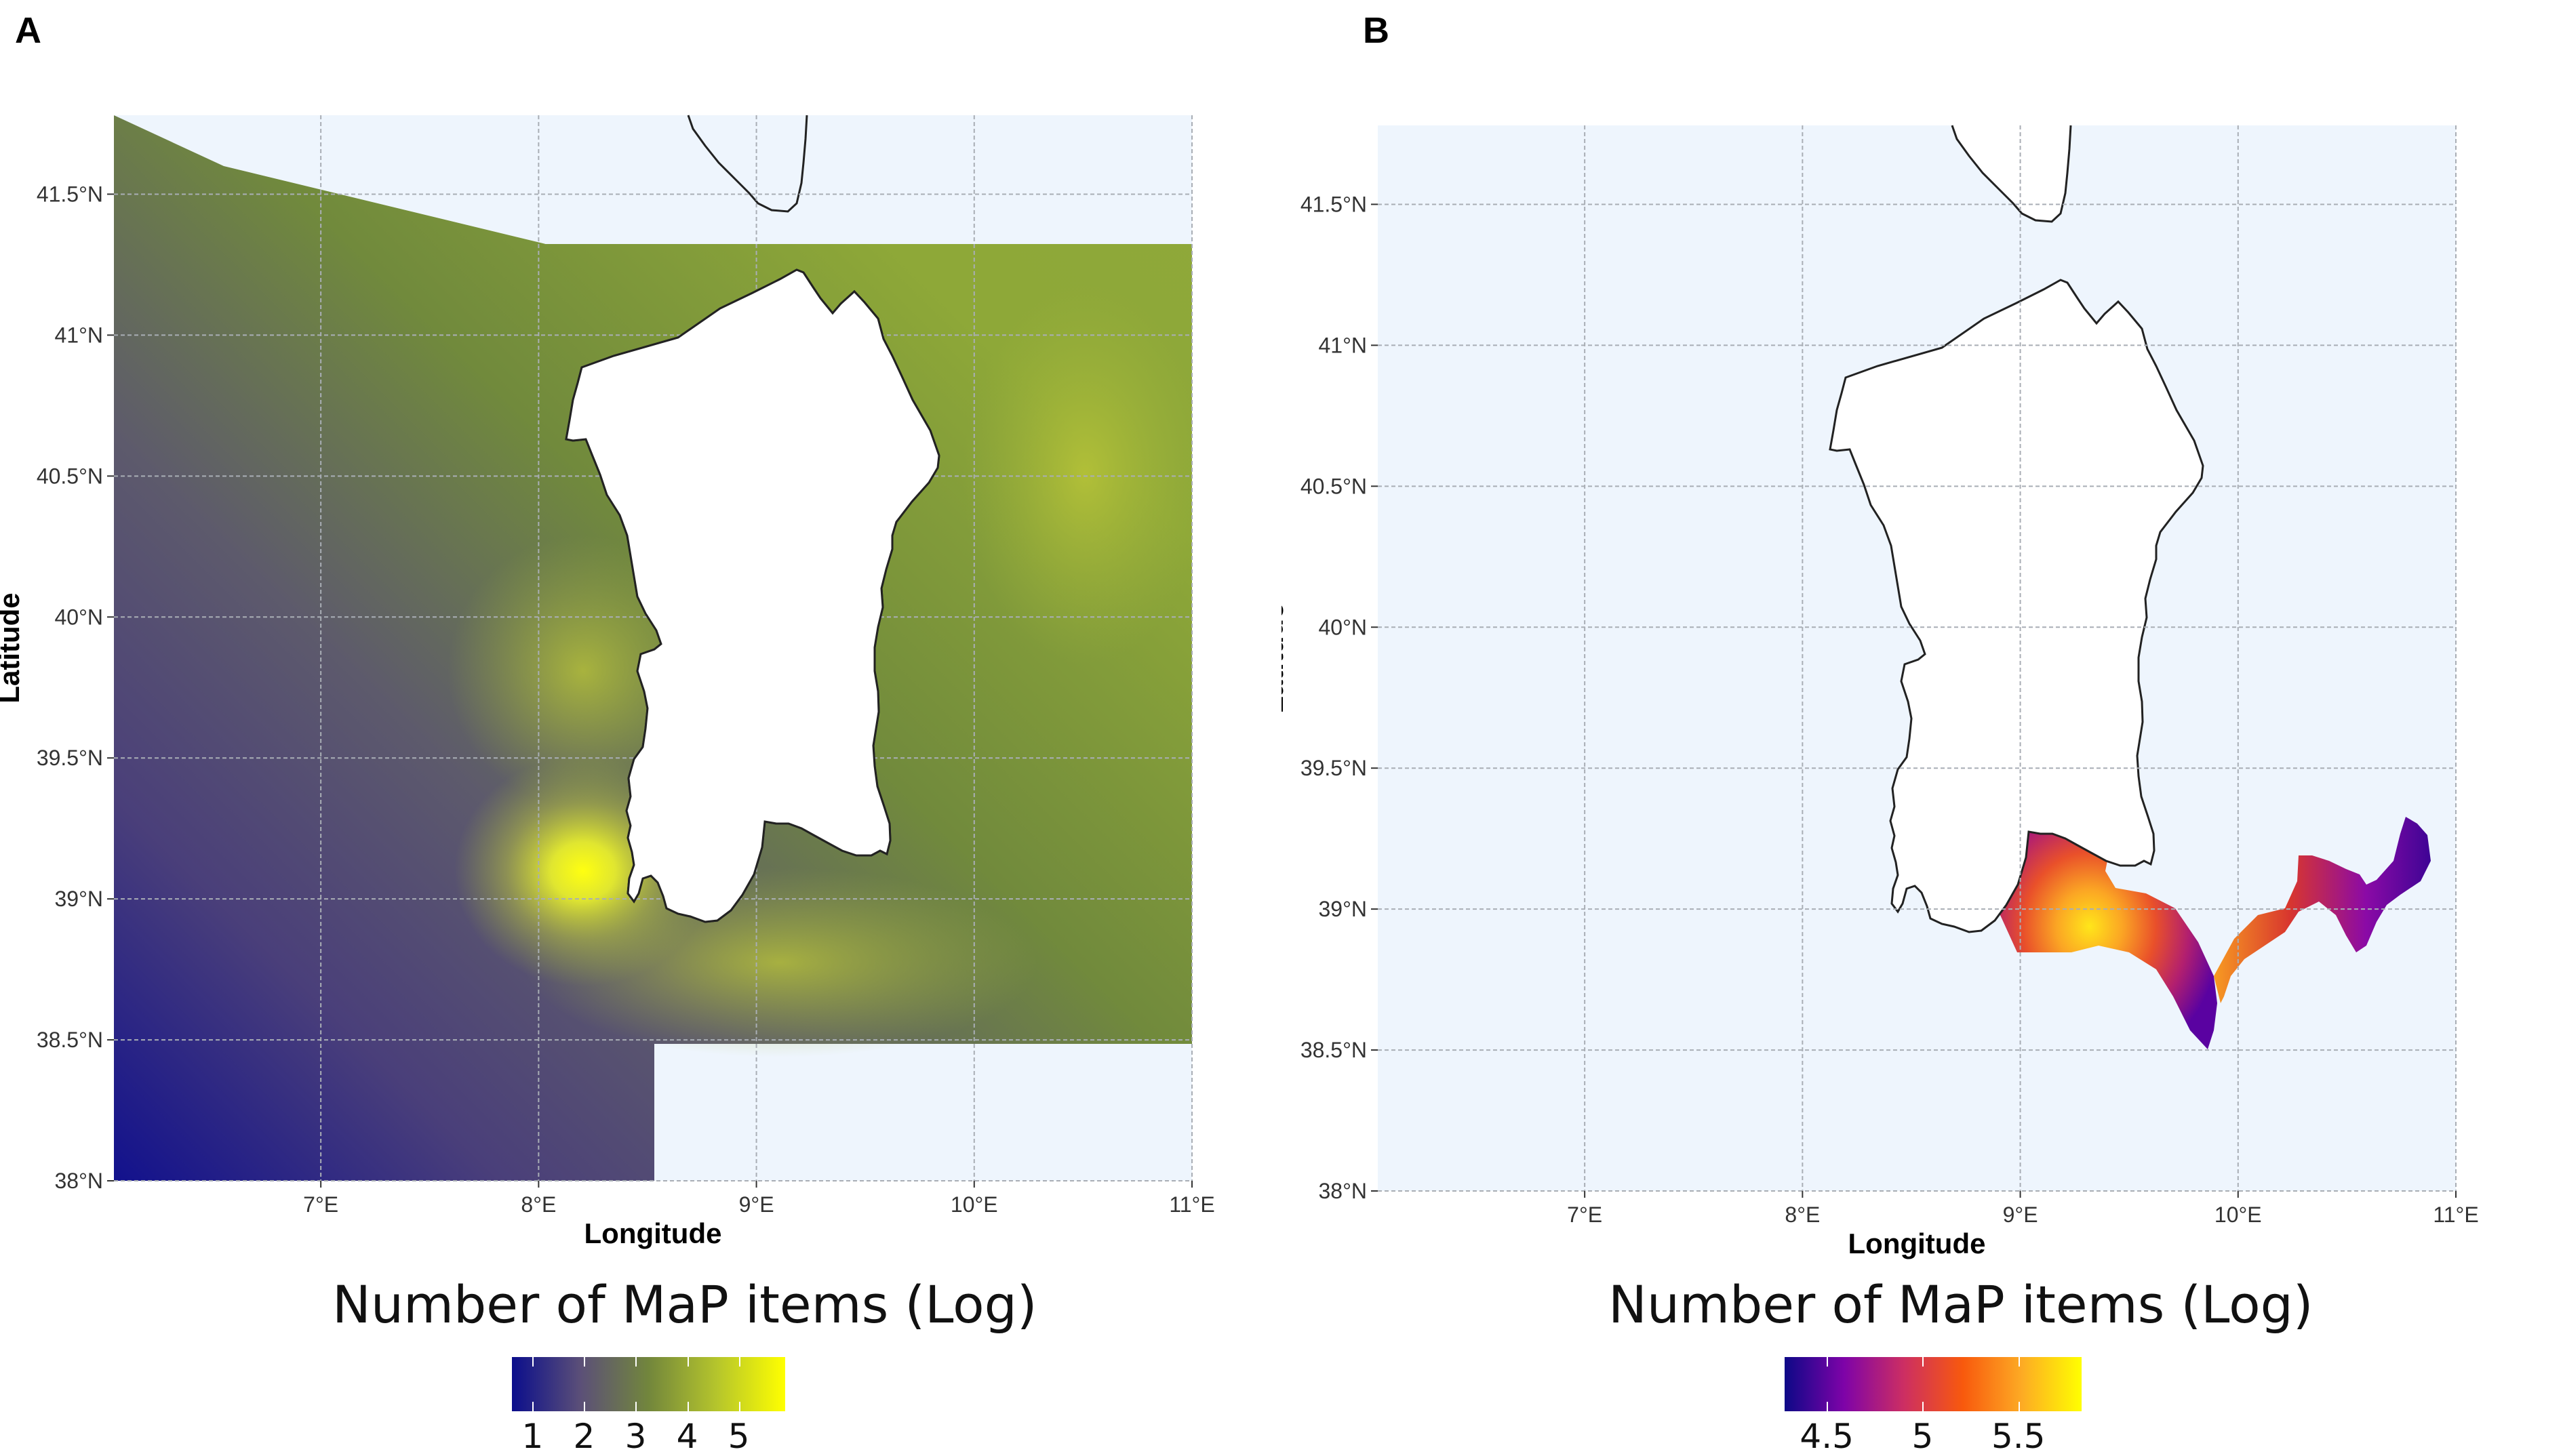  Describe the element at coordinates (2018, 1436) in the screenshot. I see `colorbar-tick-label: 5.5` at that location.